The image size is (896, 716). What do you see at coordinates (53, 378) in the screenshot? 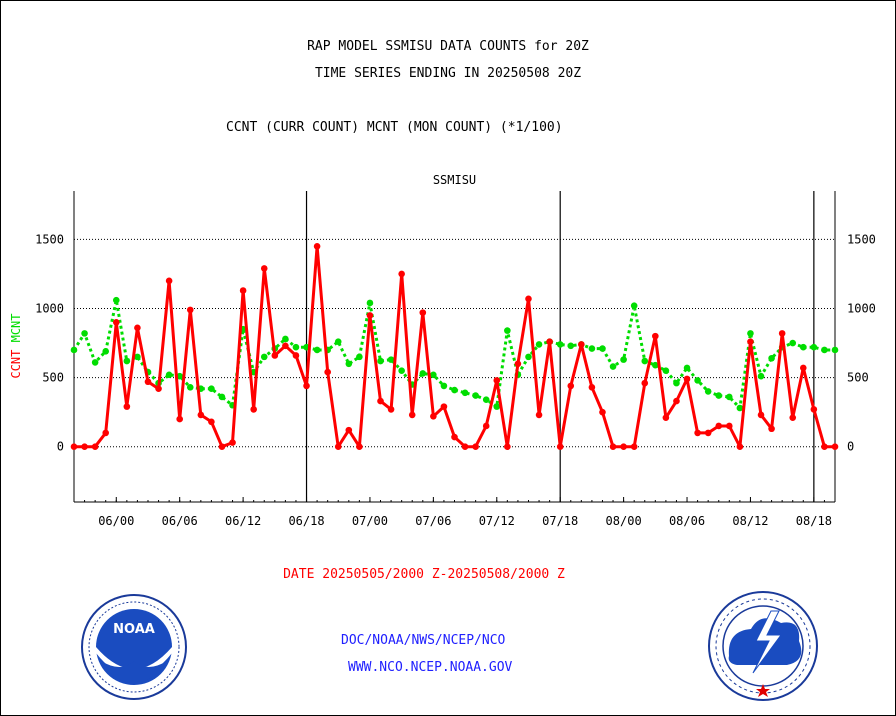
I see `y-tick-label-left: 500` at bounding box center [53, 378].